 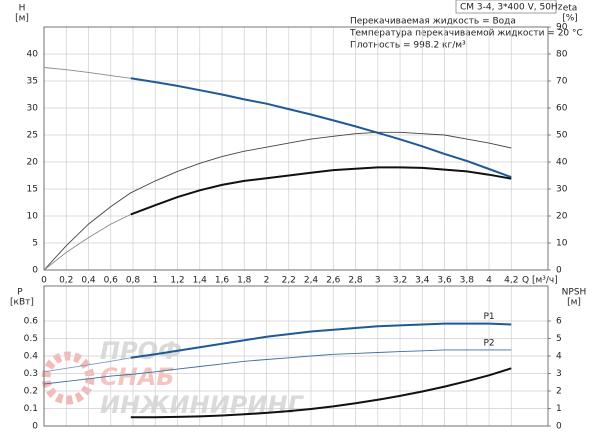 I want to click on y2-tick-label: 6, so click(x=559, y=322).